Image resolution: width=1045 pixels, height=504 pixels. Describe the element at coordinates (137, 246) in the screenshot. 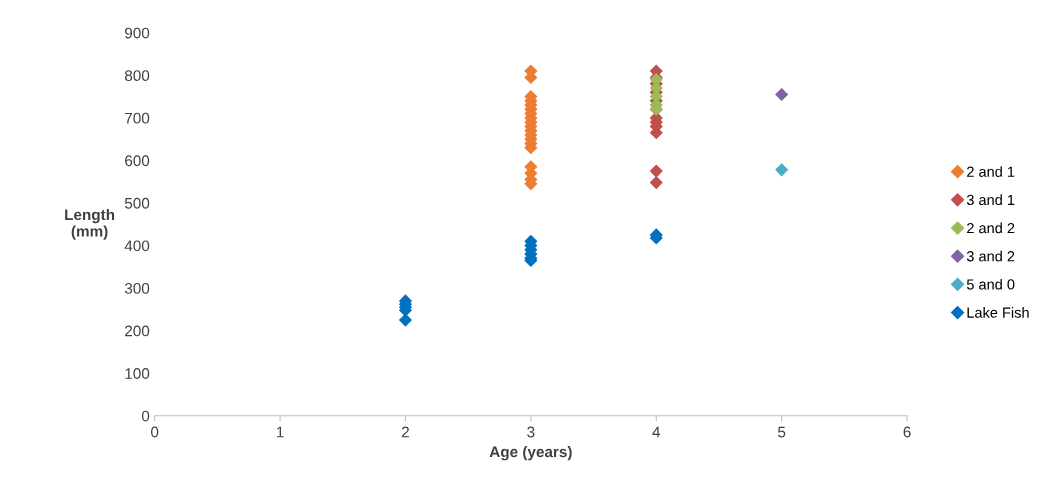

I see `y-tick-label: 400` at that location.